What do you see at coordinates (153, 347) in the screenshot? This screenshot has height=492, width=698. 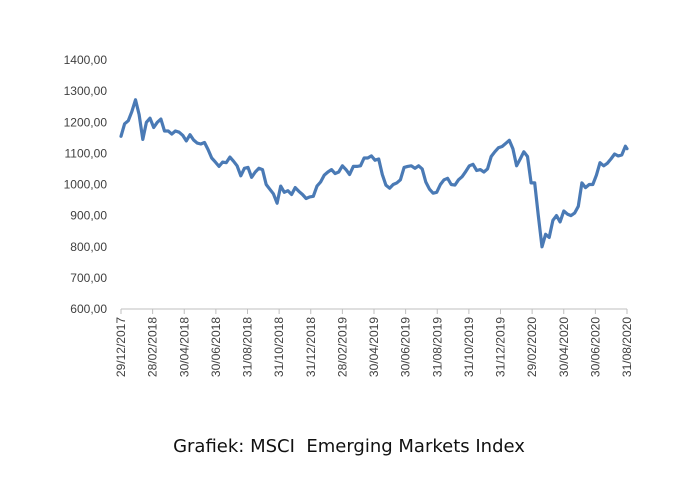 I see `x-tick-label: 28/02/2018` at bounding box center [153, 347].